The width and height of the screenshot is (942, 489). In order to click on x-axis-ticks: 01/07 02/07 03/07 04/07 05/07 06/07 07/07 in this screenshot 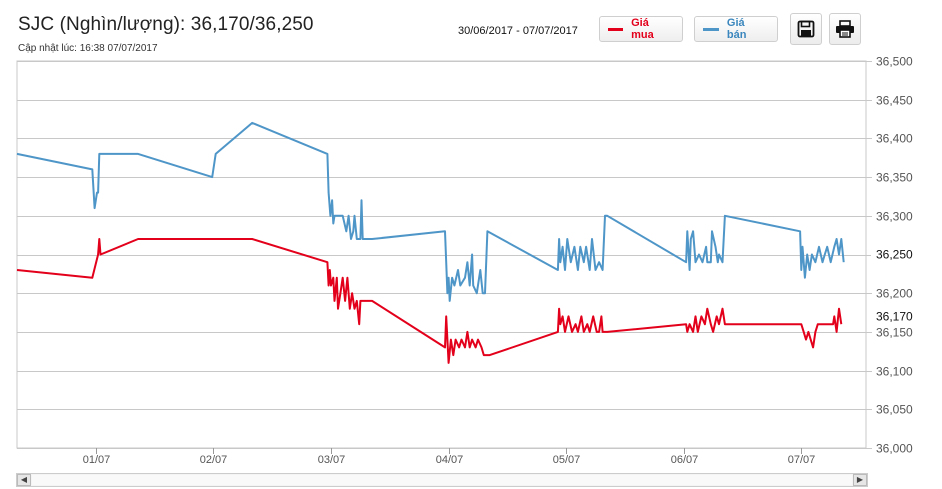, I will do `click(449, 457)`.